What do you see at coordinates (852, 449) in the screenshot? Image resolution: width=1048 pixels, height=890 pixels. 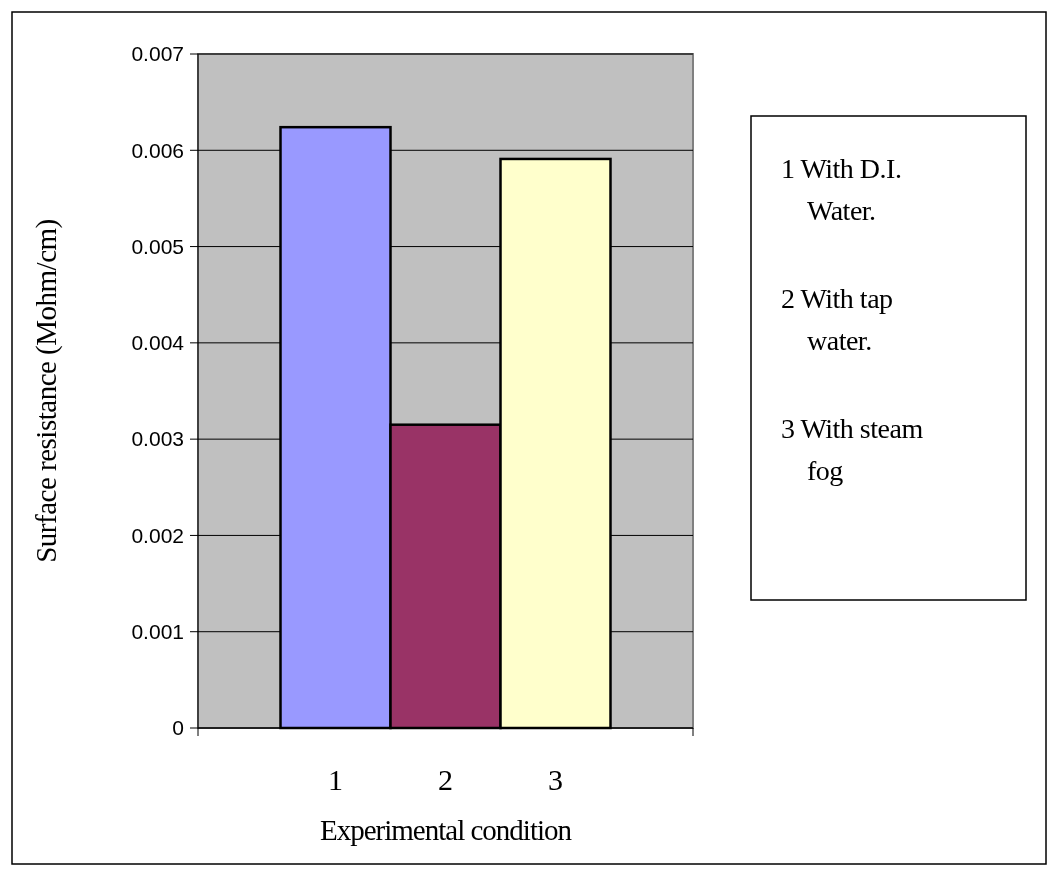 I see `text: 3 With steam fog` at bounding box center [852, 449].